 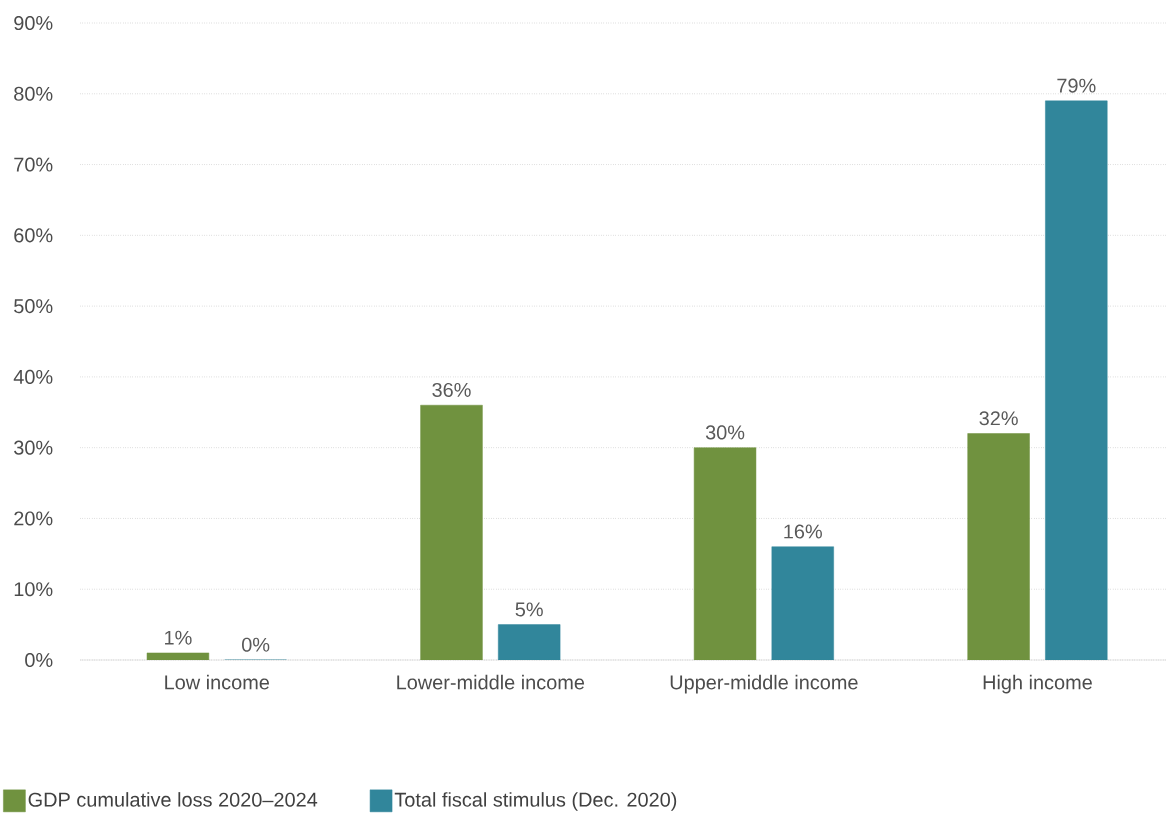 I want to click on y-tick-label: 50%, so click(x=33, y=306).